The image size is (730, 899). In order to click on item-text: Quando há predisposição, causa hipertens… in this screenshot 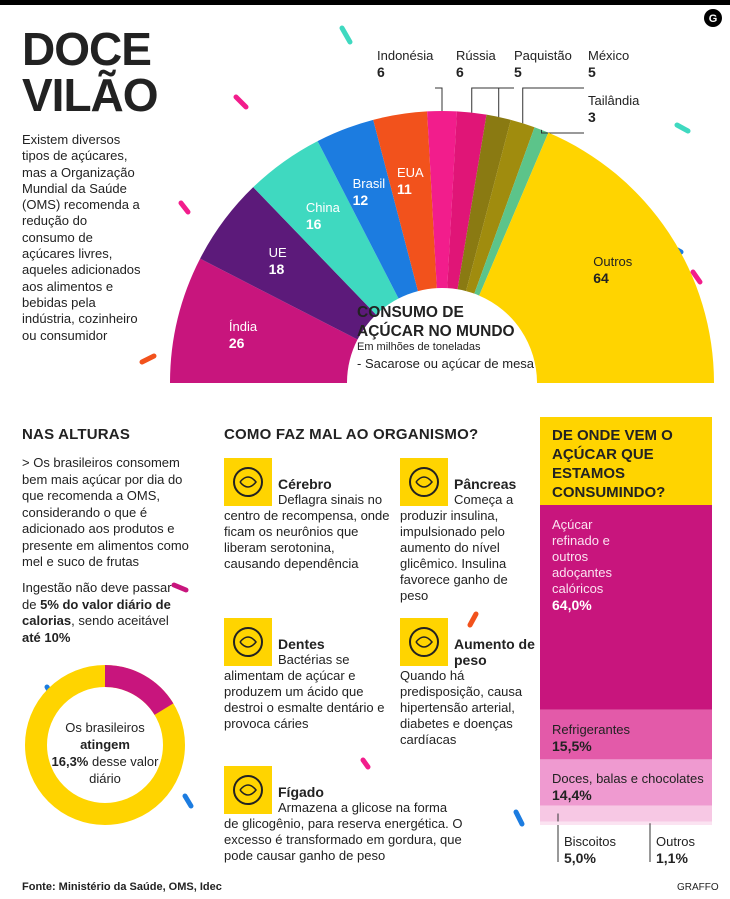, I will do `click(461, 707)`.